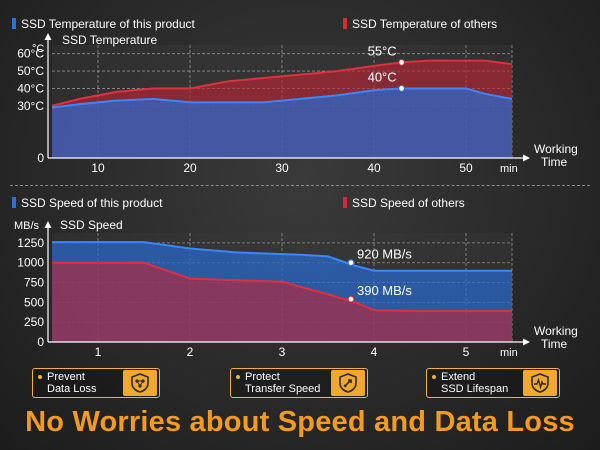  I want to click on badge-line1: Prevent, so click(66, 377).